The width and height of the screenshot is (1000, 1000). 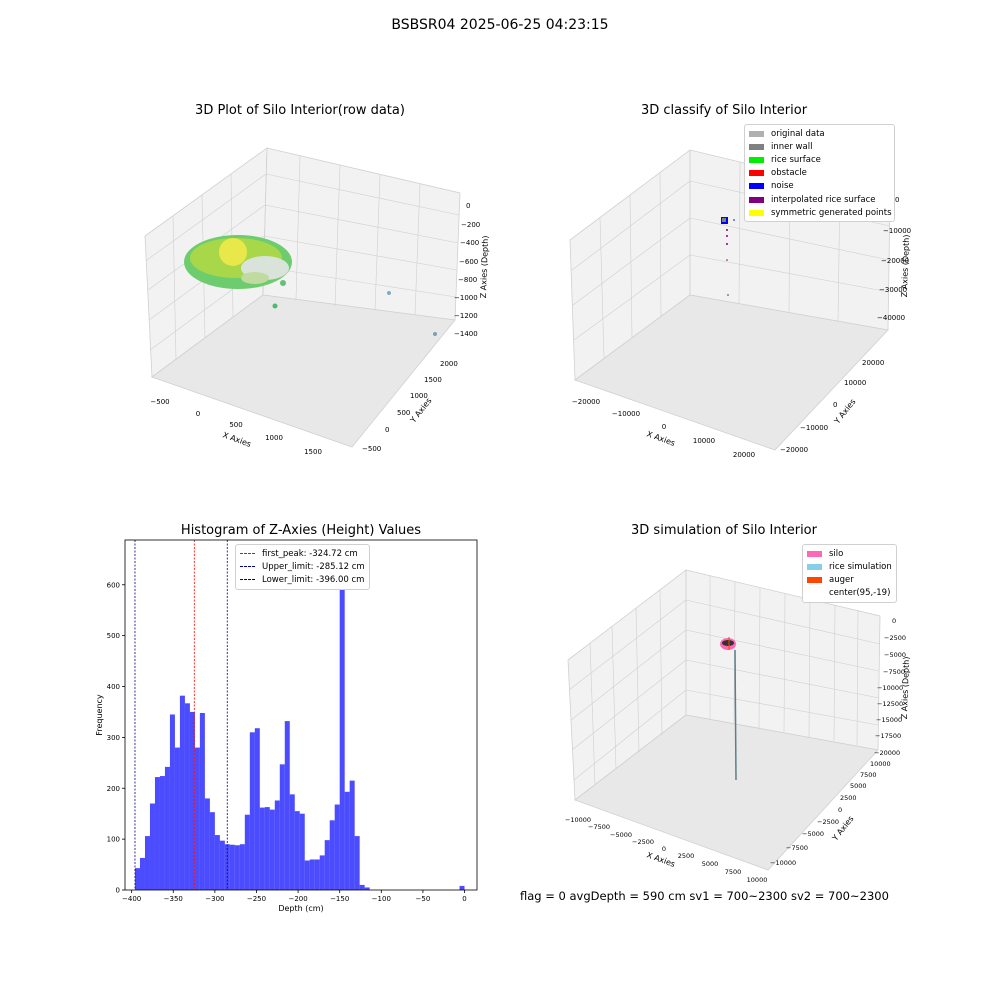 What do you see at coordinates (664, 849) in the screenshot?
I see `sim-xtick-4: 0` at bounding box center [664, 849].